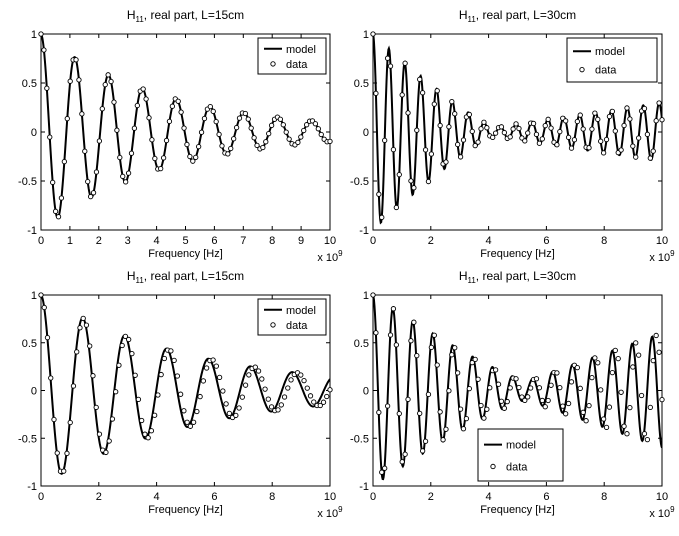 This screenshot has height=536, width=679. Describe the element at coordinates (612, 60) in the screenshot. I see `legend` at that location.